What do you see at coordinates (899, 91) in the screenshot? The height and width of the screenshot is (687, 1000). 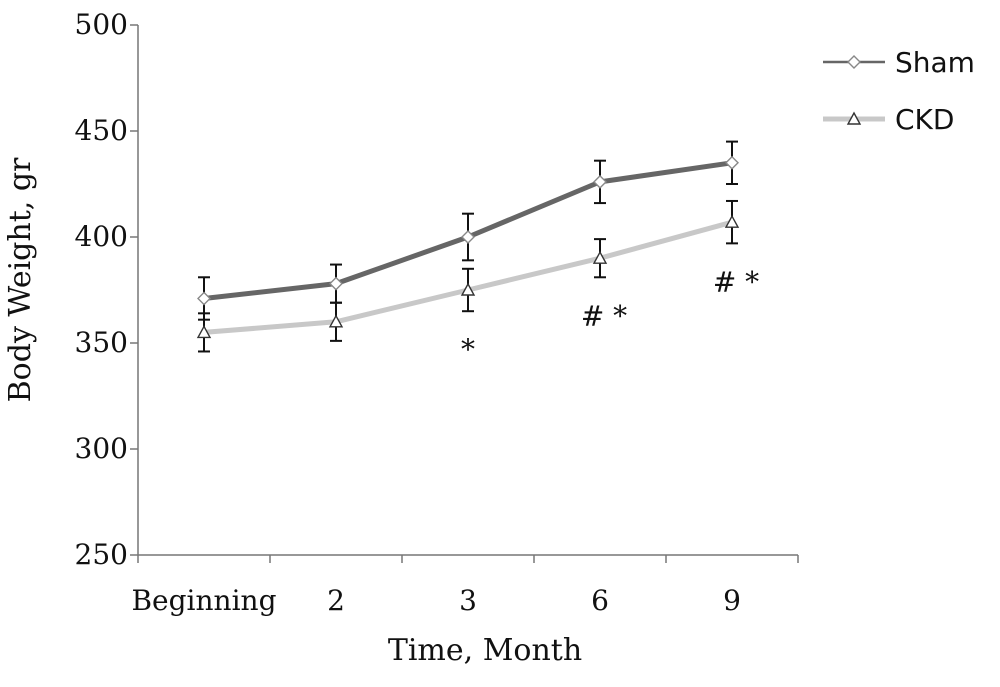 I see `legend: Sham CKD` at bounding box center [899, 91].